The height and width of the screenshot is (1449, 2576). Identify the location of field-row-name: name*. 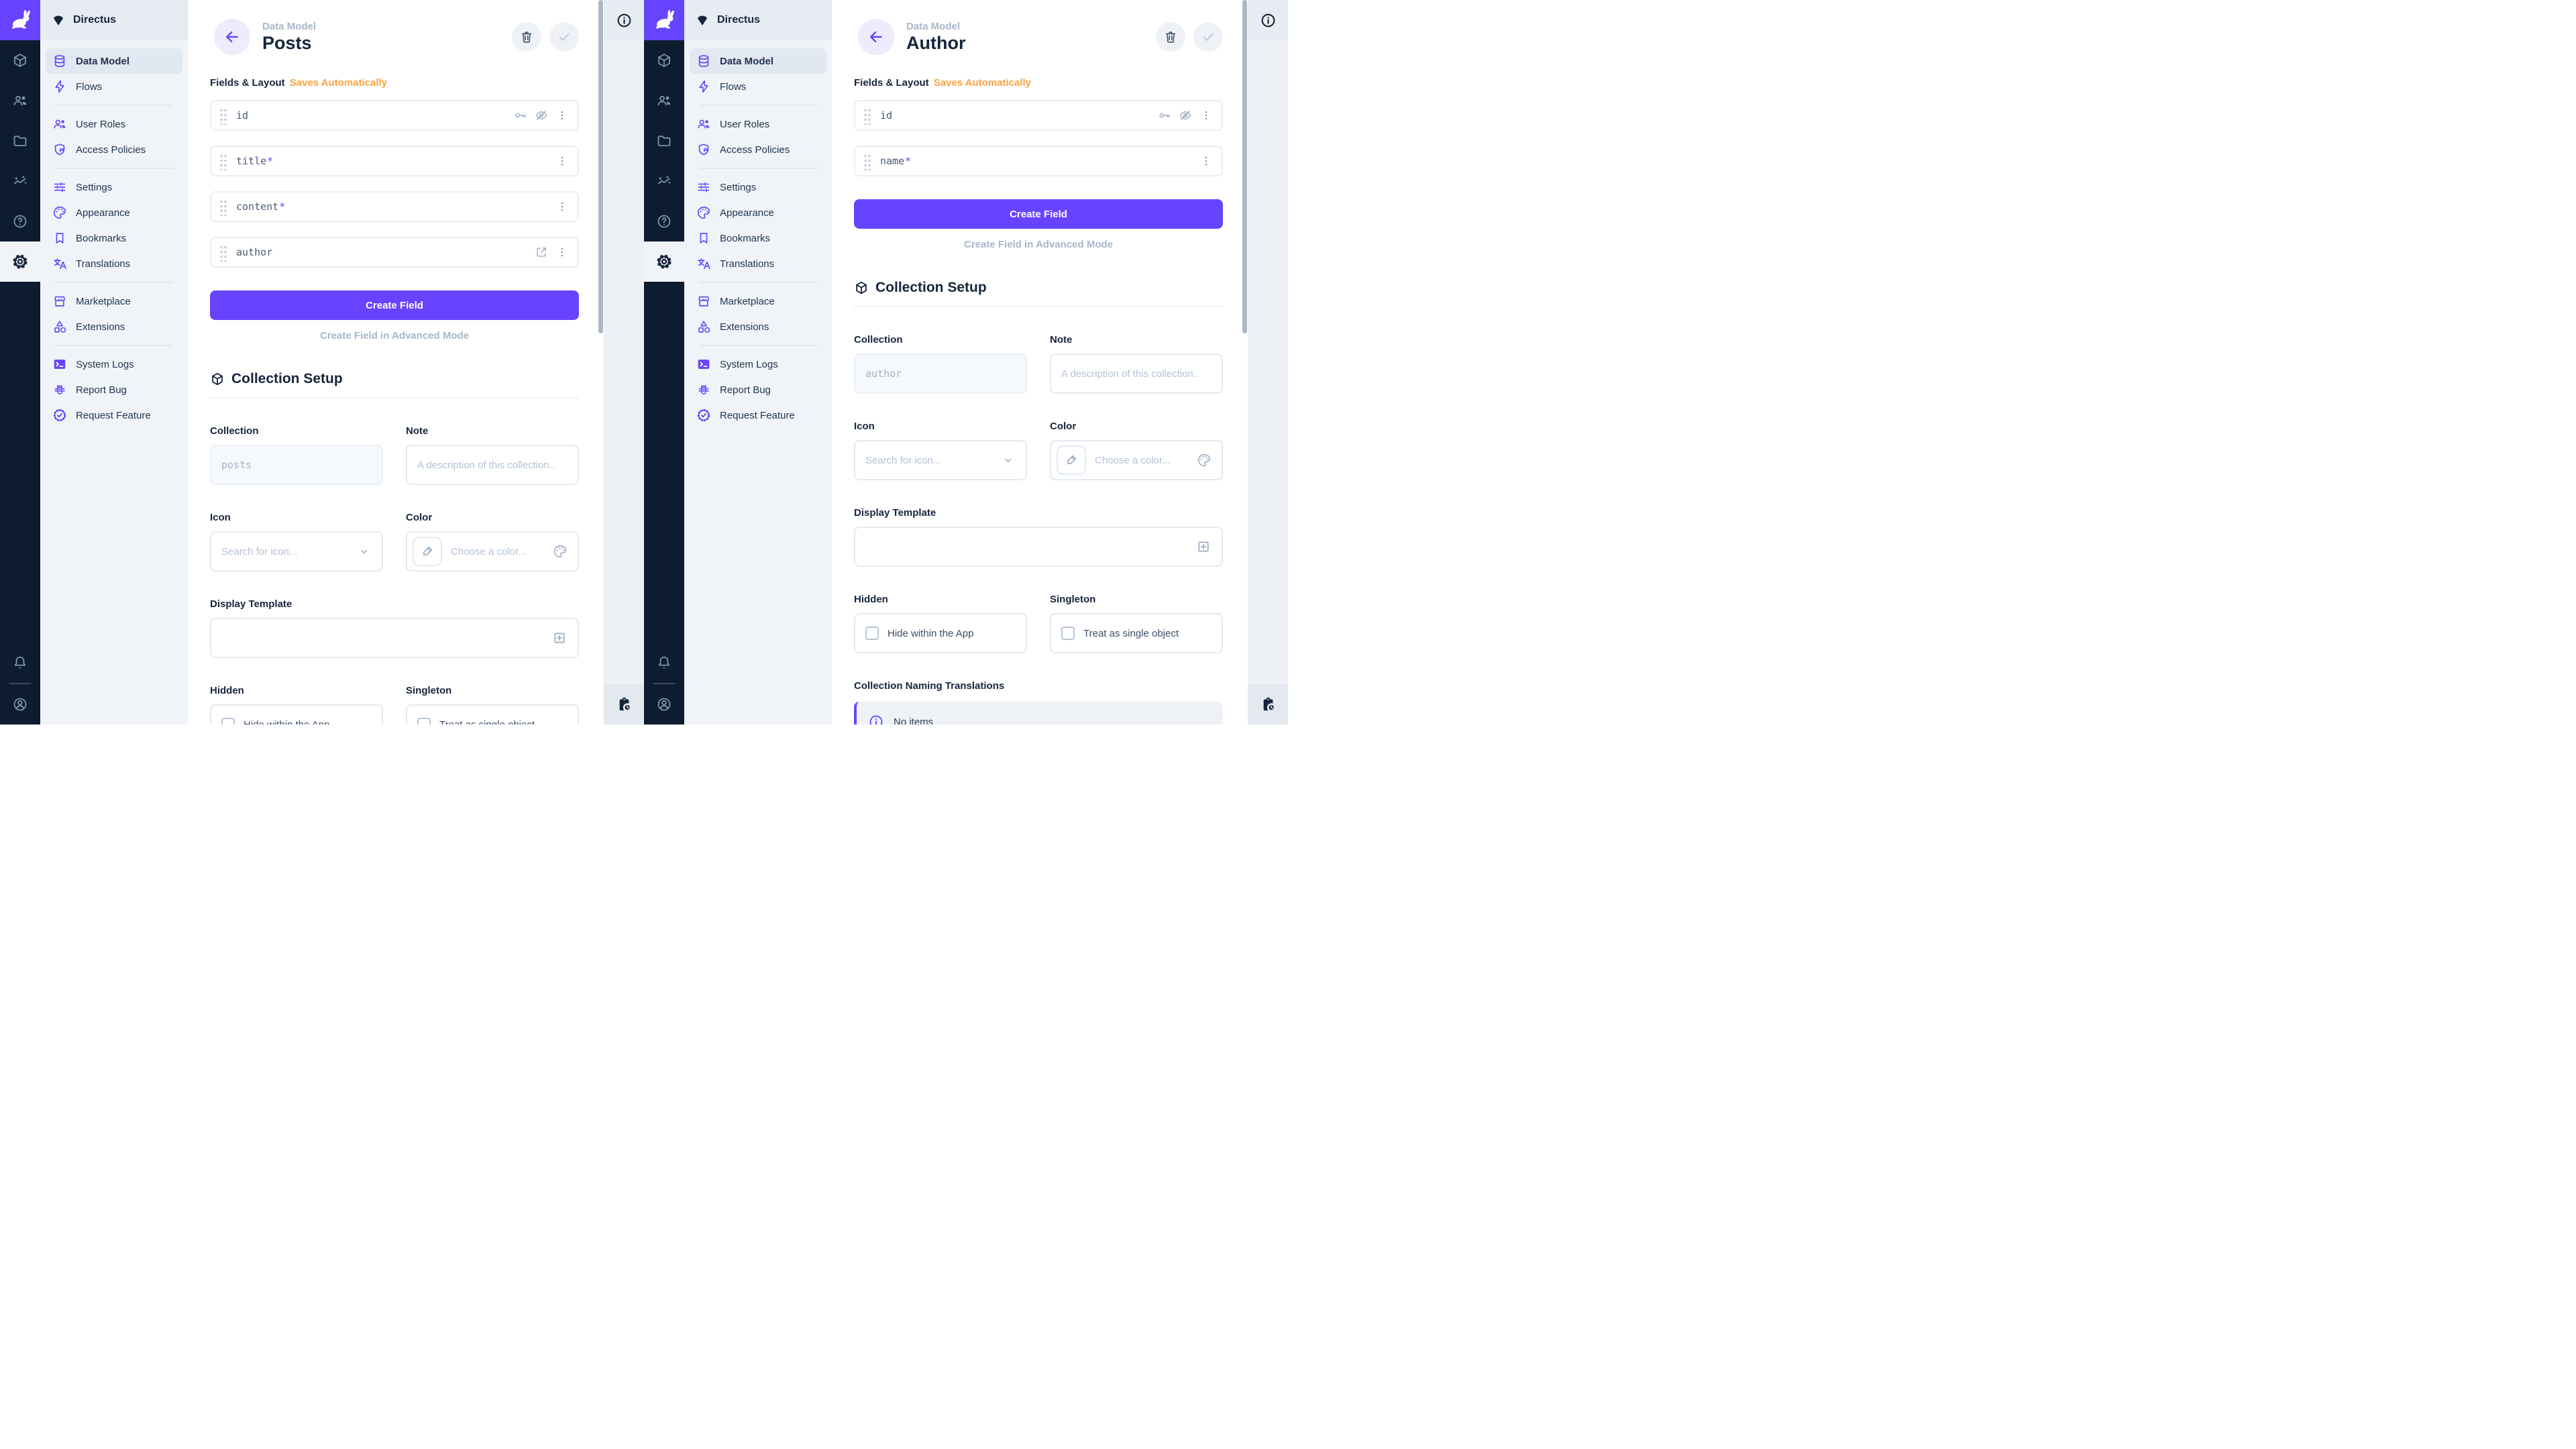
(1038, 161).